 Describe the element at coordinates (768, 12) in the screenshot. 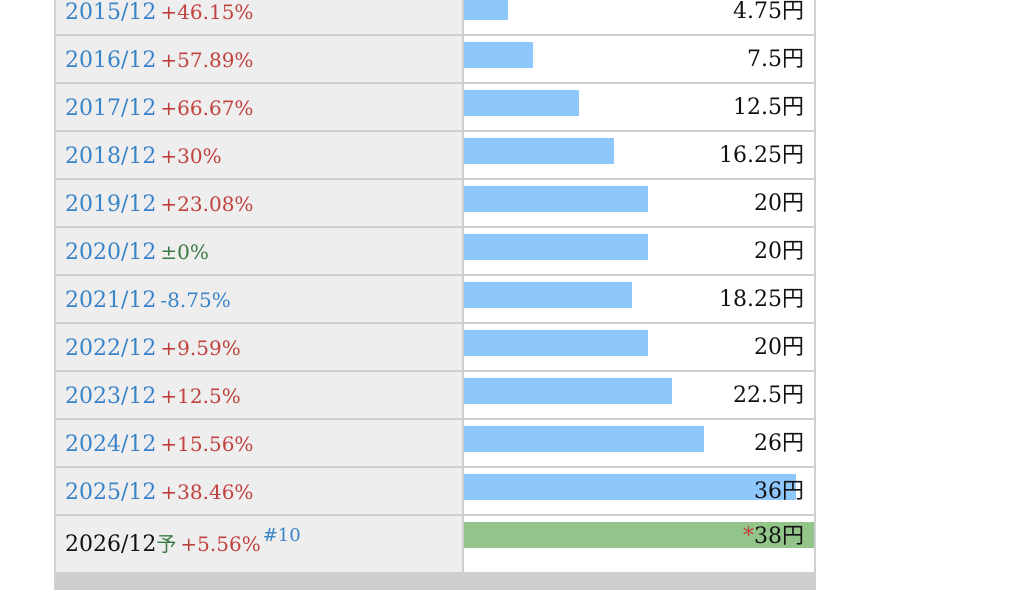

I see `row-value: 4.75円` at that location.